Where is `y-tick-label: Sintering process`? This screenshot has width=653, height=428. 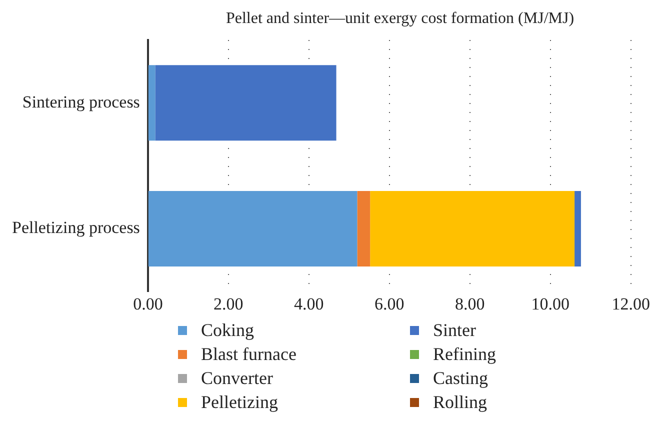
y-tick-label: Sintering process is located at coordinates (81, 102).